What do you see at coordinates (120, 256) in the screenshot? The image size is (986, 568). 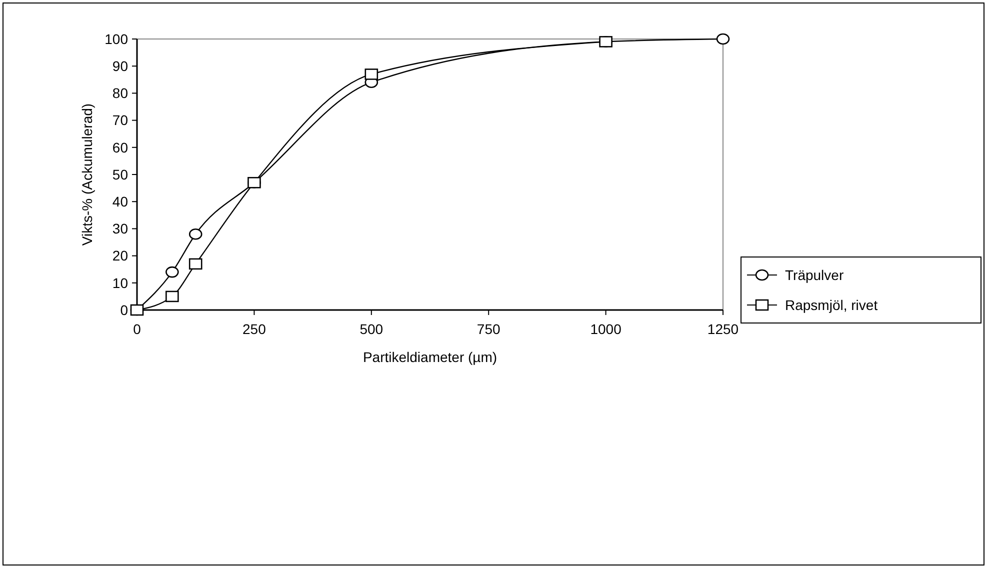 I see `y-tick-label: 20` at bounding box center [120, 256].